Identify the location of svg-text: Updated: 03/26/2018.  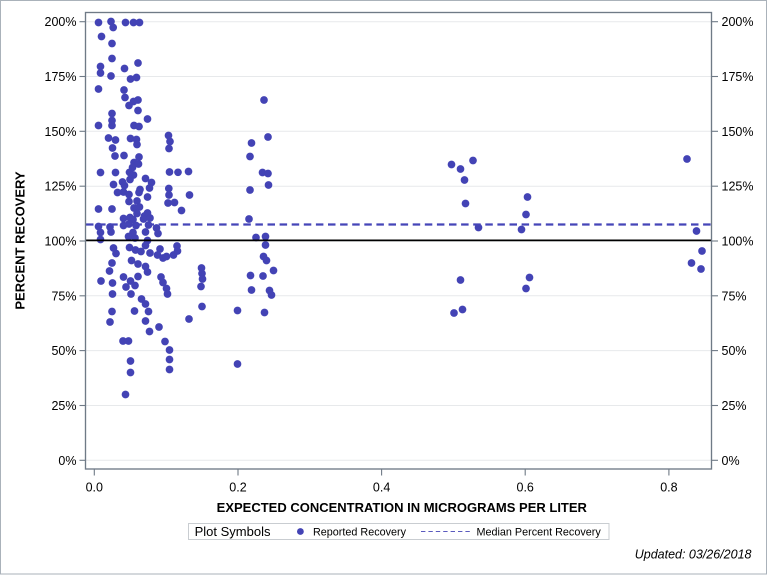
(693, 555).